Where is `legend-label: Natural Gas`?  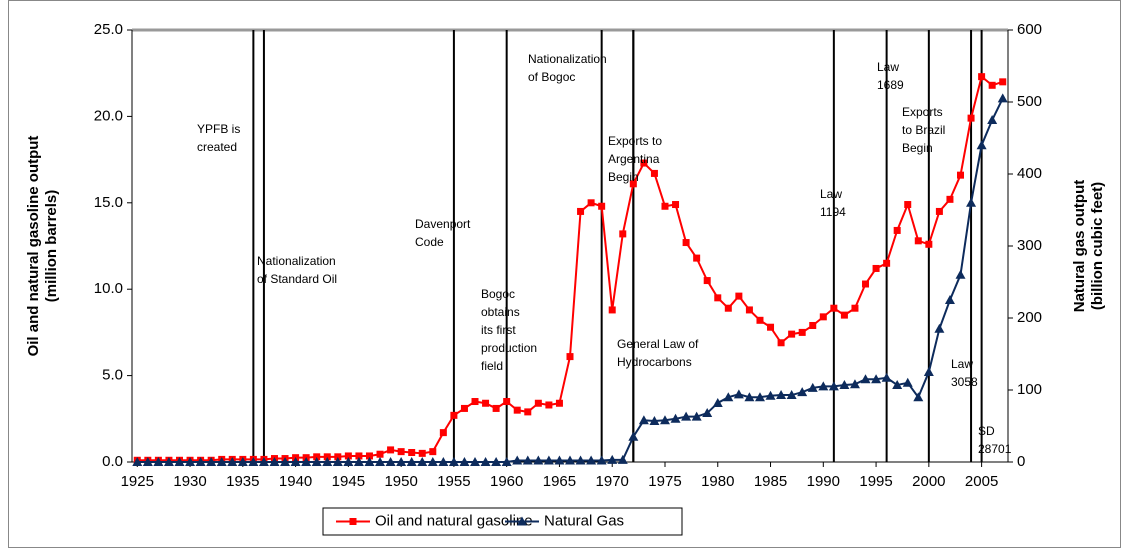
legend-label: Natural Gas is located at coordinates (584, 520).